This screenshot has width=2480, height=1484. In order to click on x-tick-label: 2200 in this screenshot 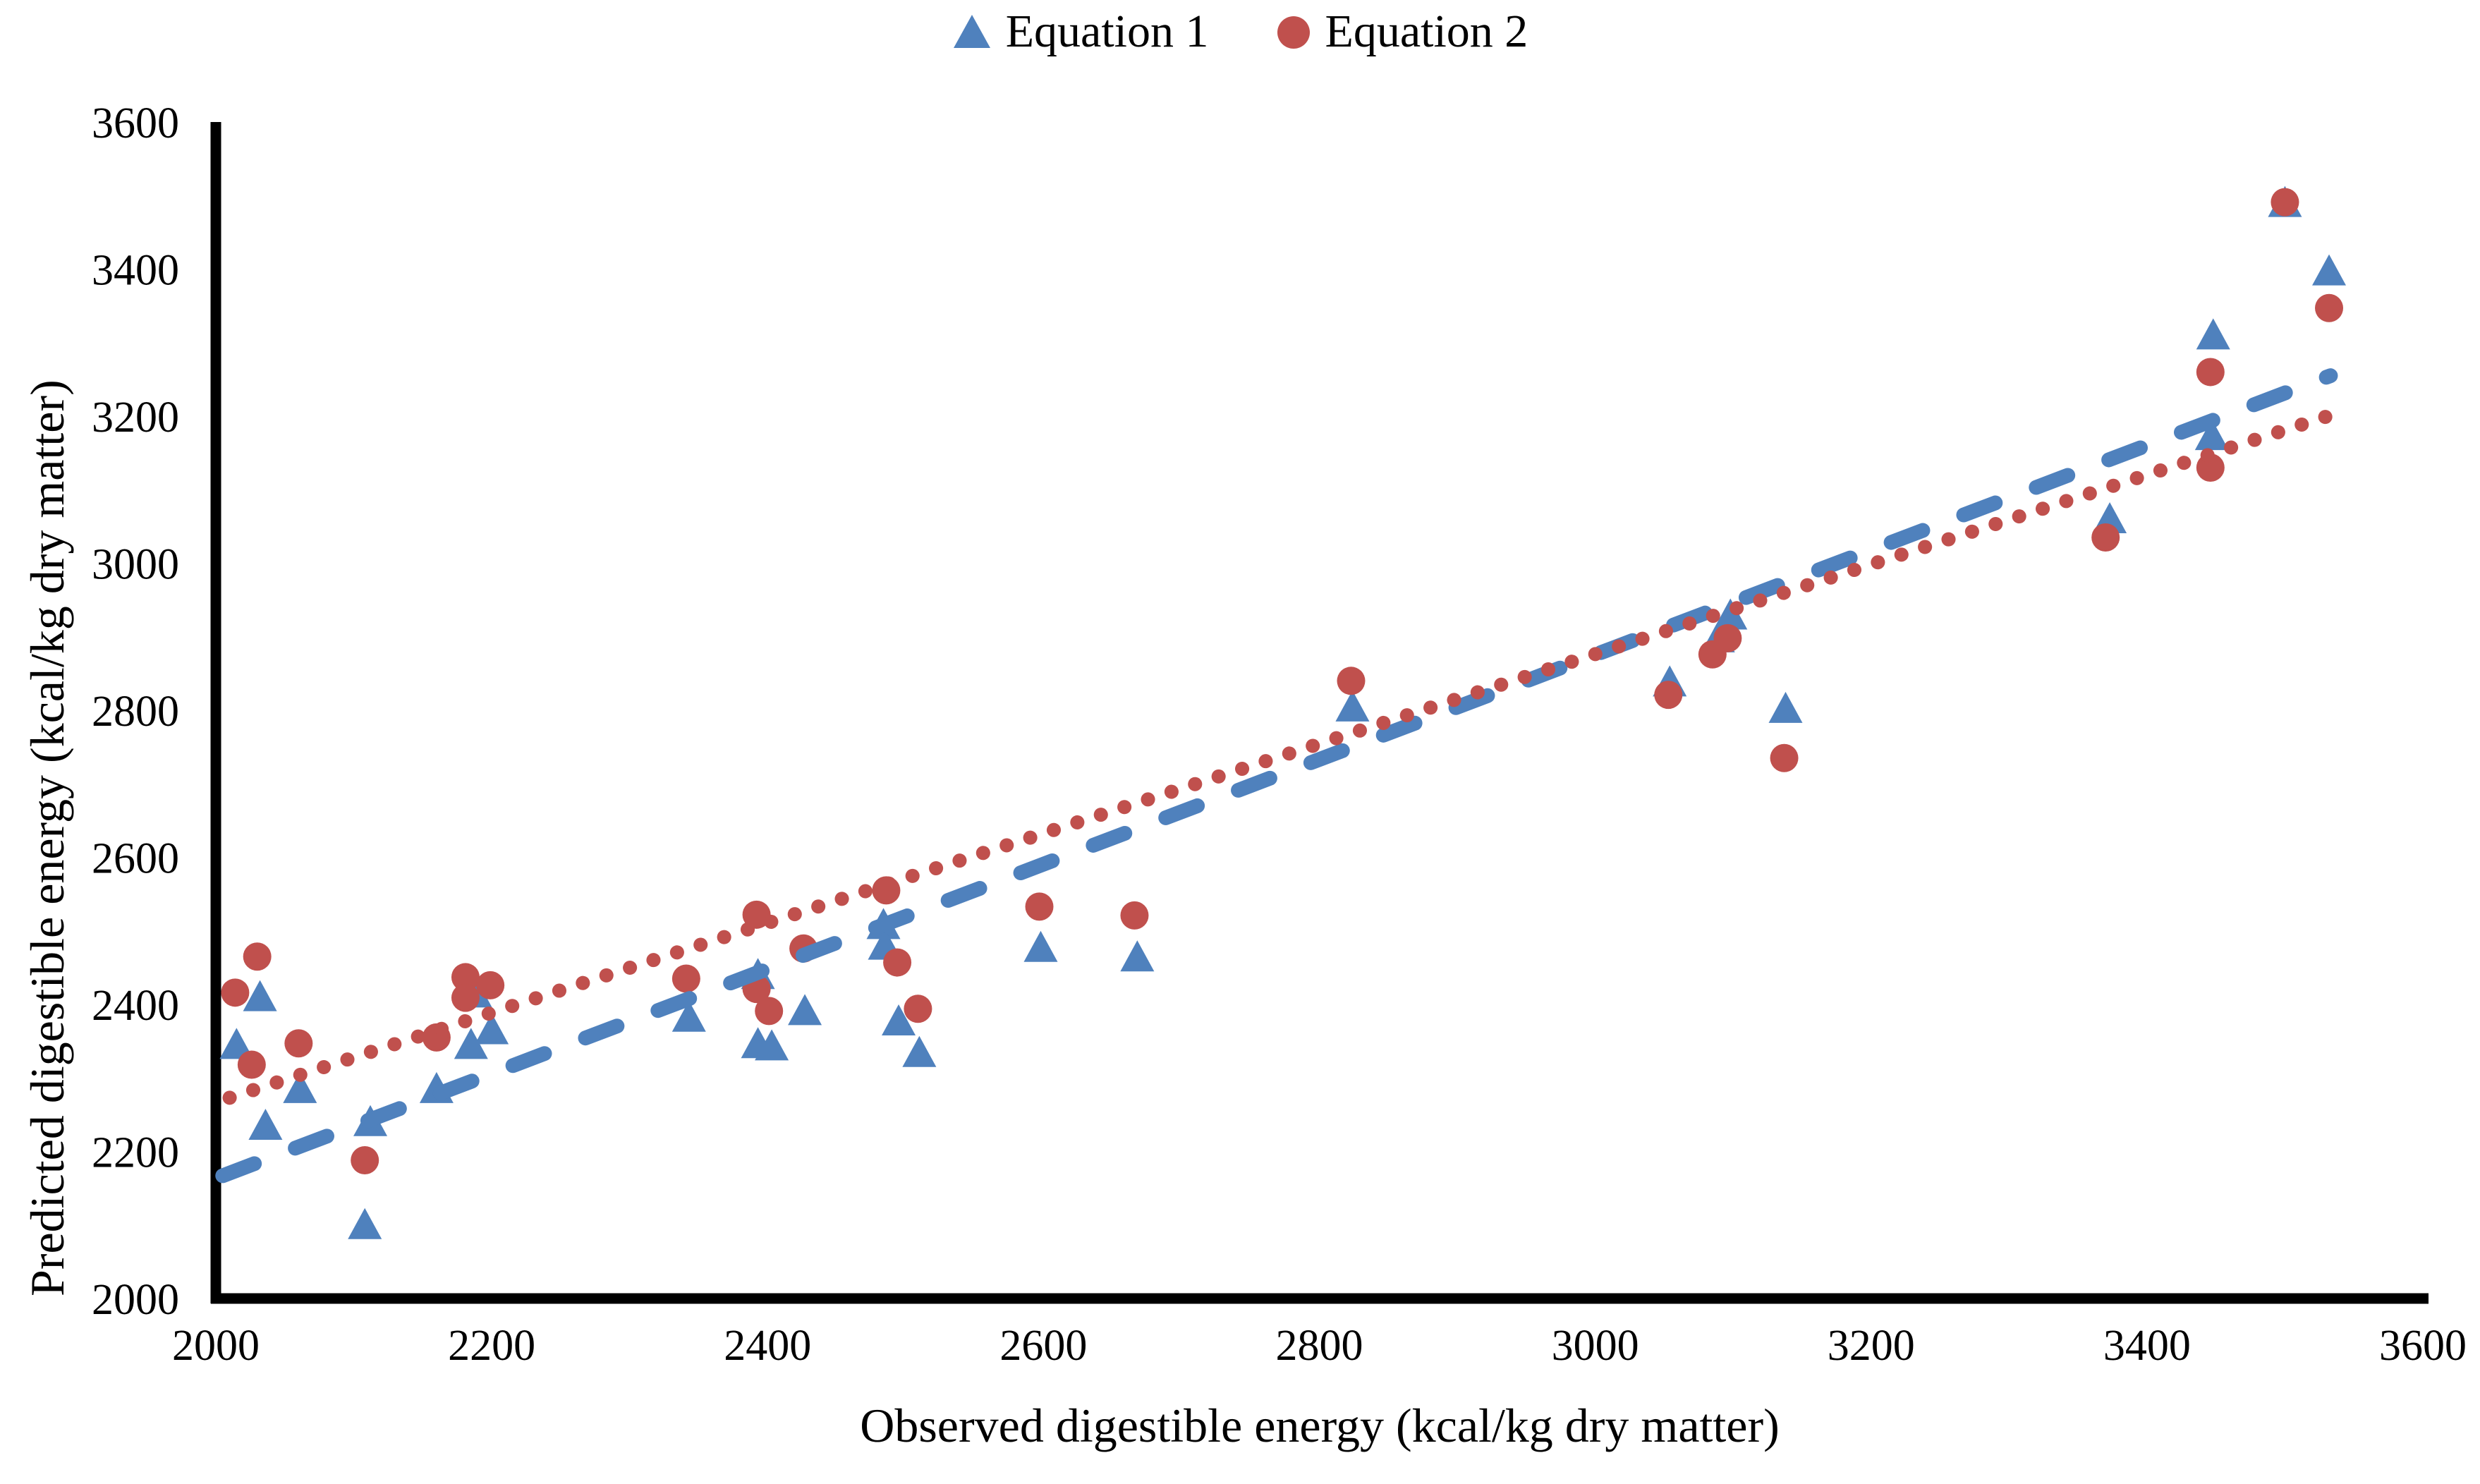, I will do `click(491, 1346)`.